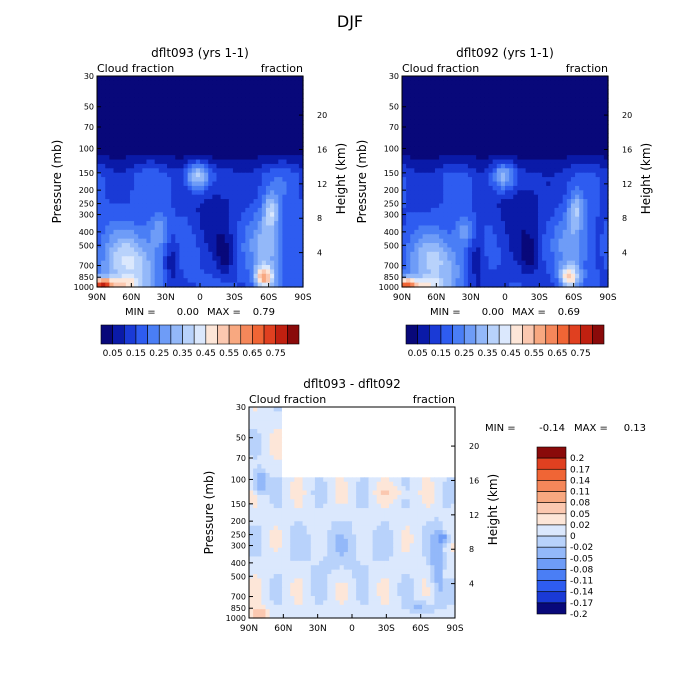  Describe the element at coordinates (135, 68) in the screenshot. I see `variable-label: Cloud fraction` at that location.